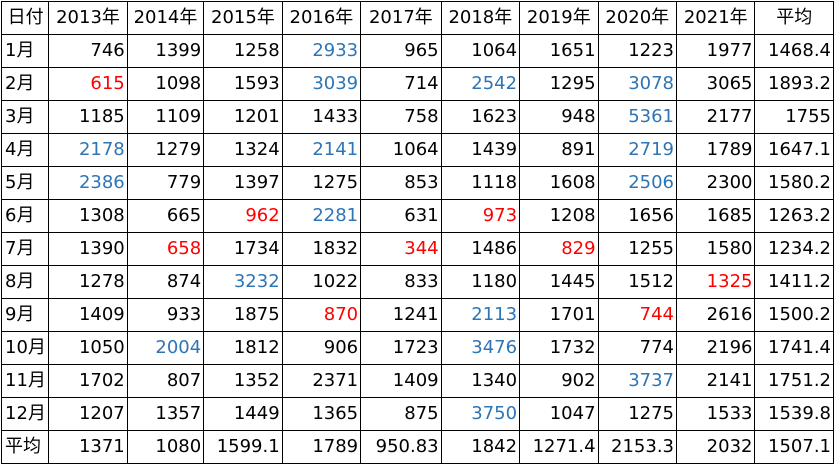  What do you see at coordinates (88, 84) in the screenshot?
I see `table-cell: 615` at bounding box center [88, 84].